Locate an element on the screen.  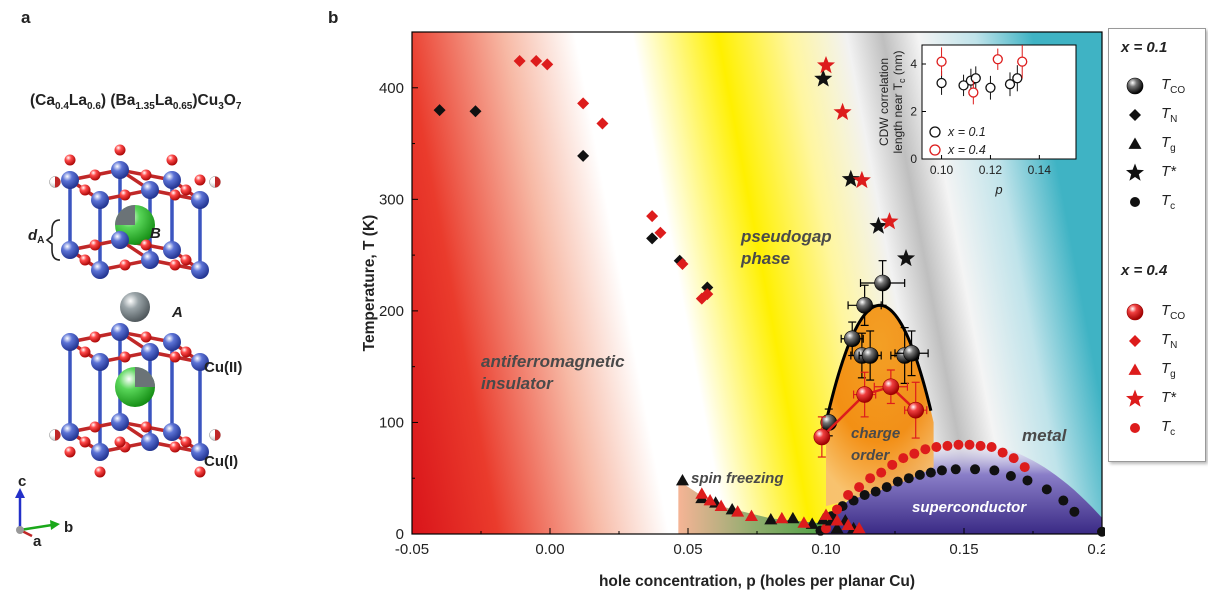
x-tick-label: -0.05 is located at coordinates (412, 549).